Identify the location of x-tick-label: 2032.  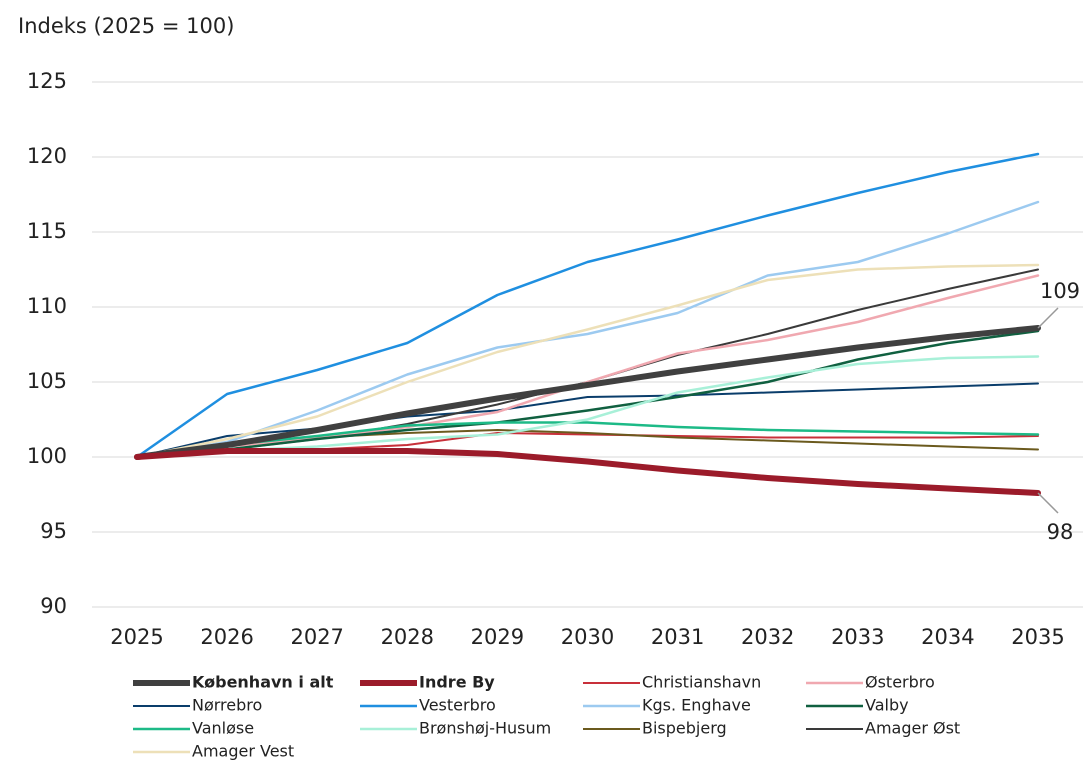
(767, 637).